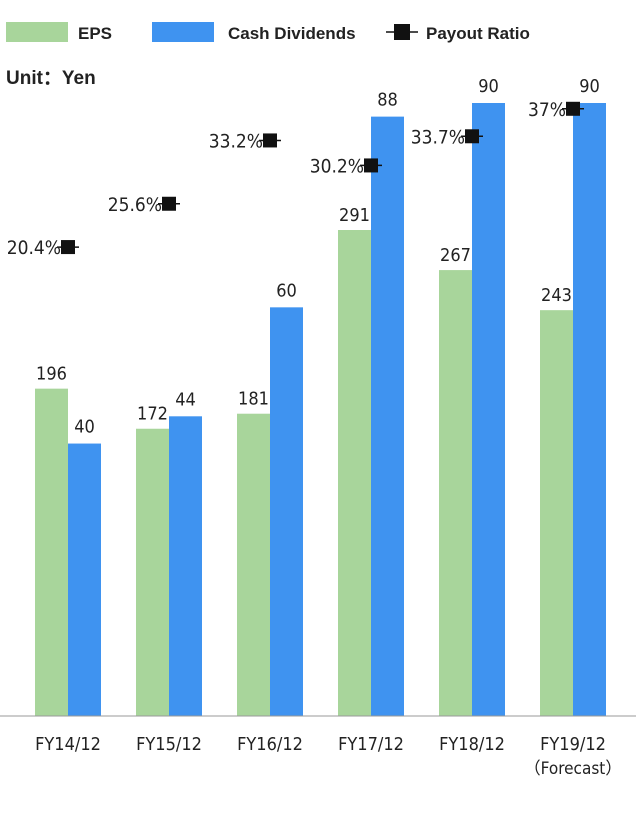 This screenshot has width=636, height=822. What do you see at coordinates (556, 295) in the screenshot?
I see `eps-value-label: 243` at bounding box center [556, 295].